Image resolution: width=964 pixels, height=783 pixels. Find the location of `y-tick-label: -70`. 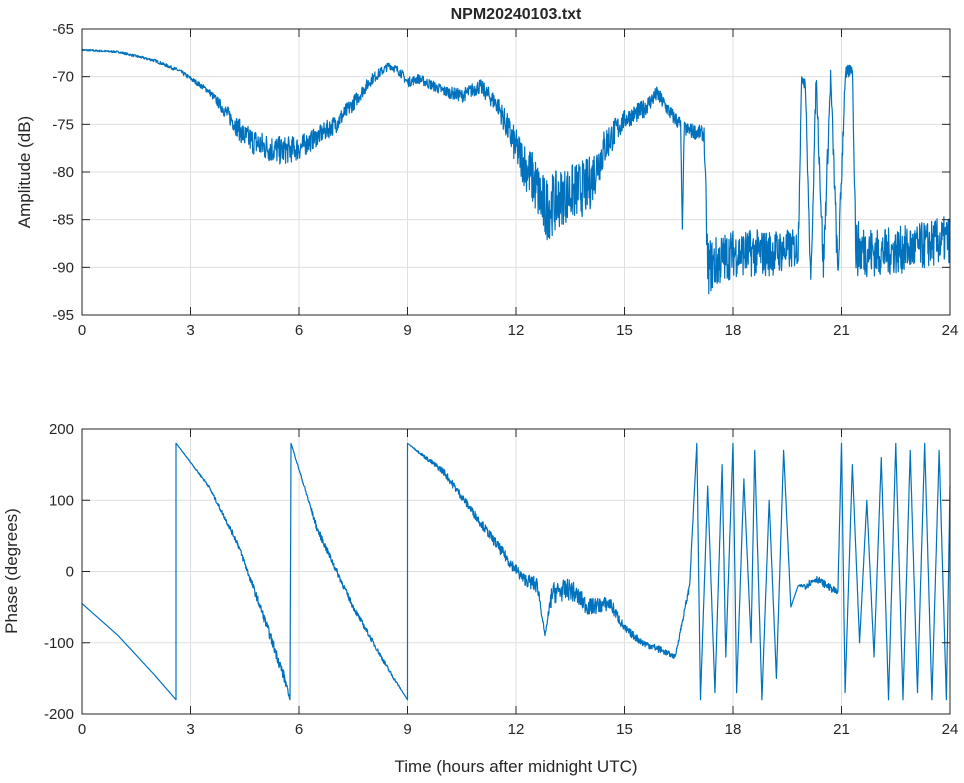

y-tick-label: -70 is located at coordinates (63, 77).